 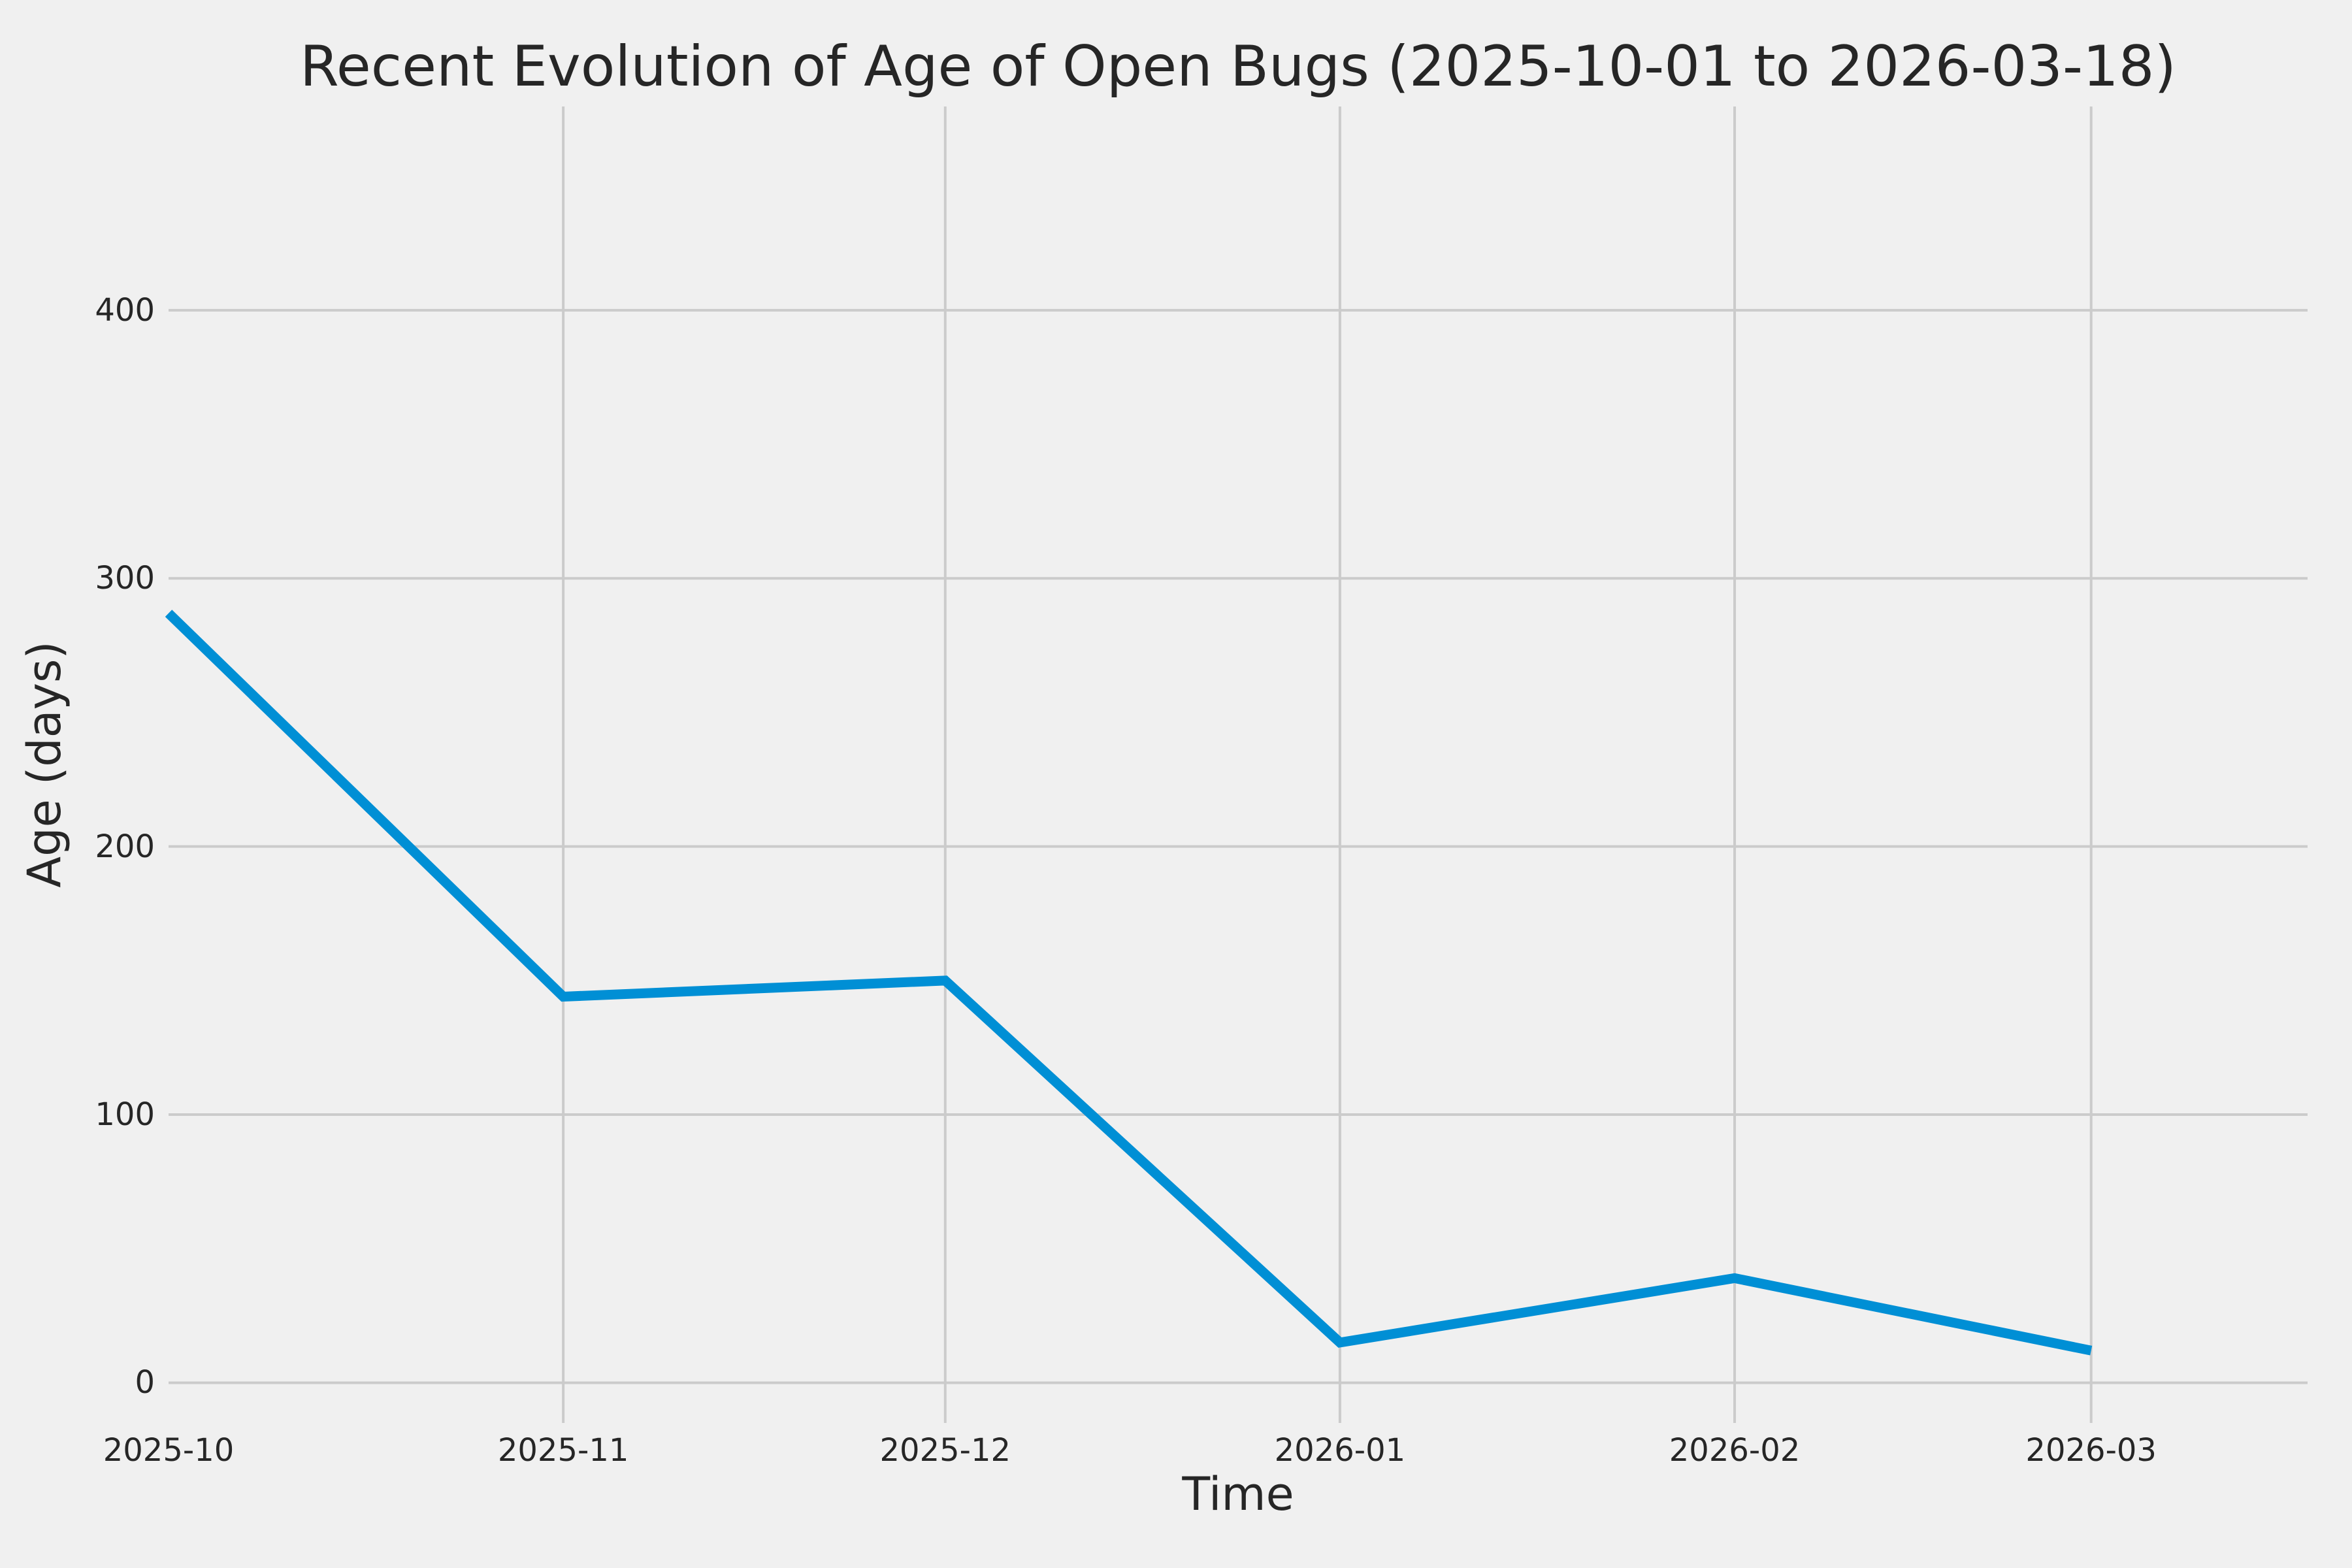 What do you see at coordinates (1735, 1450) in the screenshot?
I see `x-tick-label-2026-02: 2026-02` at bounding box center [1735, 1450].